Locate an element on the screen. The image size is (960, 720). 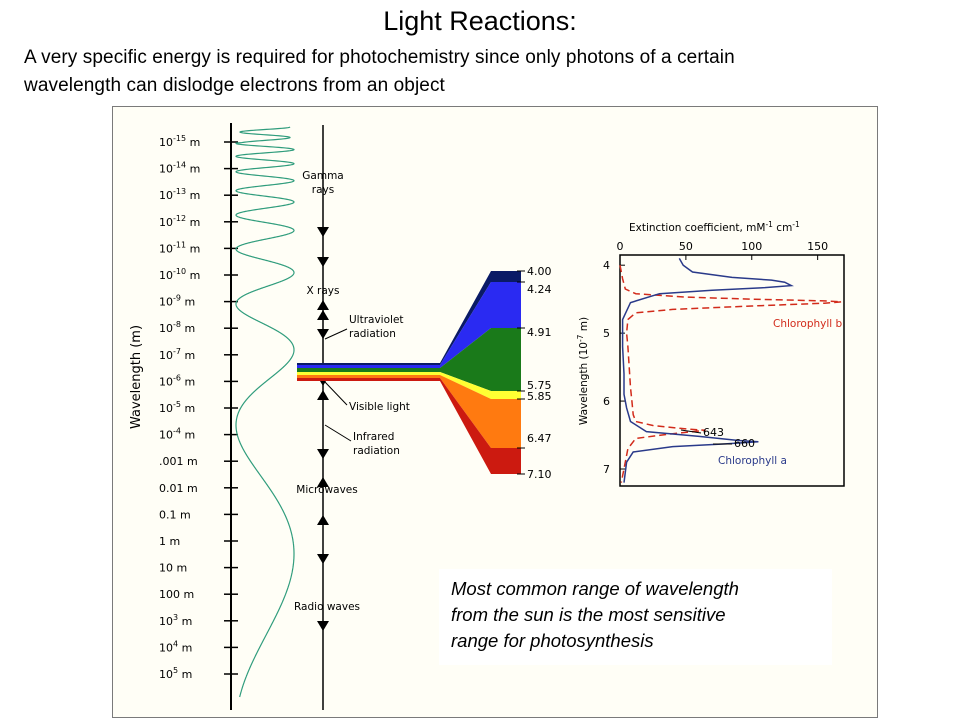
visible-scale-label: 4.00 is located at coordinates (539, 271).